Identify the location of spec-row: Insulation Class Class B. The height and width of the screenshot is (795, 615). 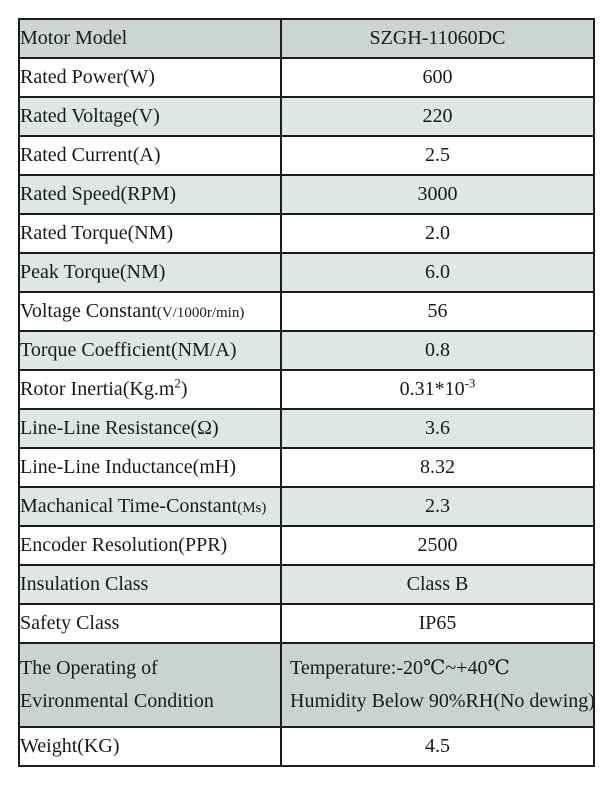
(306, 584).